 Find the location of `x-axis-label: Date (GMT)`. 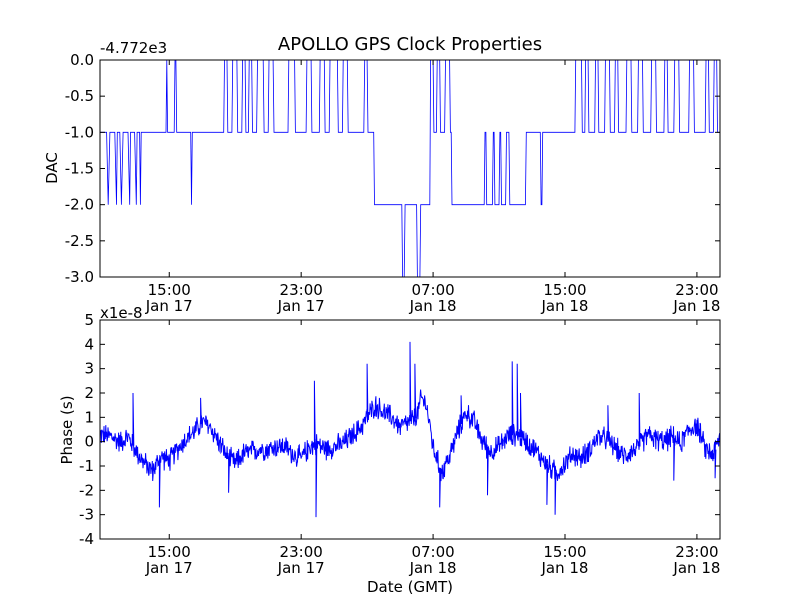

x-axis-label: Date (GMT) is located at coordinates (410, 587).